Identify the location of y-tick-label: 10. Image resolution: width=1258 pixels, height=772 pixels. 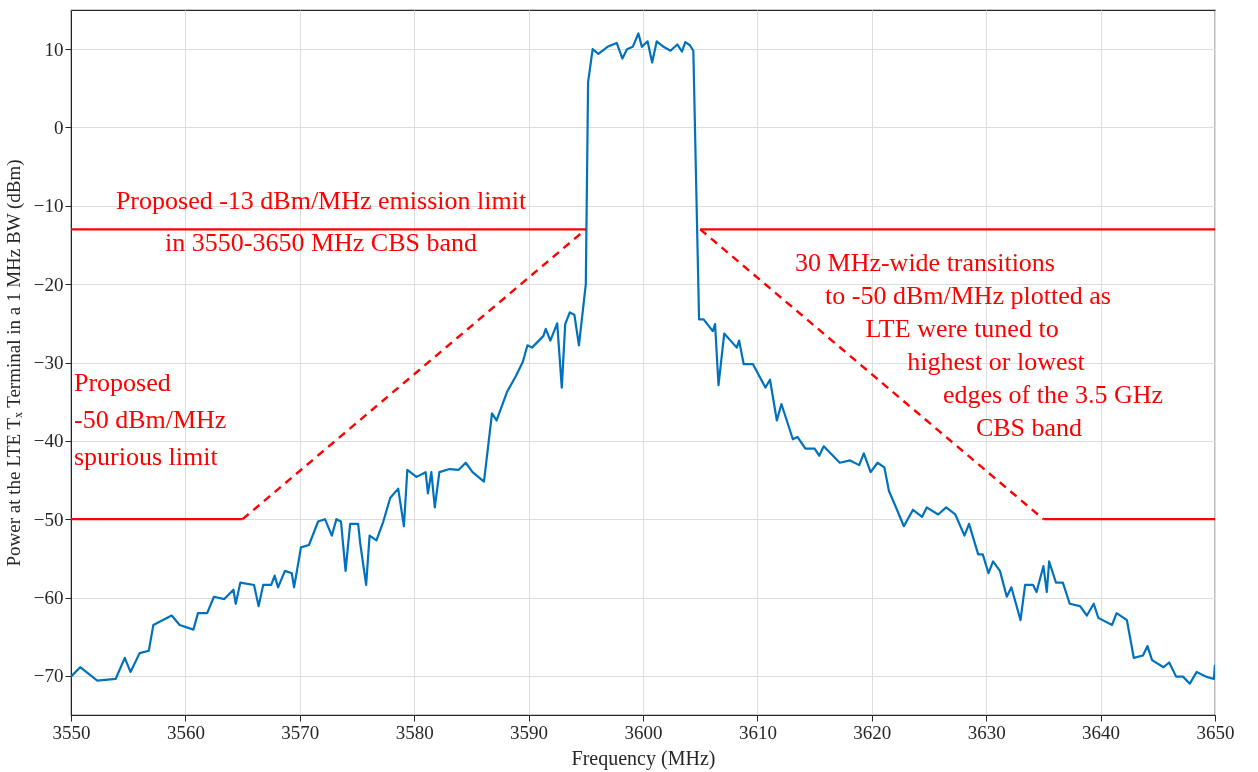
(54, 49).